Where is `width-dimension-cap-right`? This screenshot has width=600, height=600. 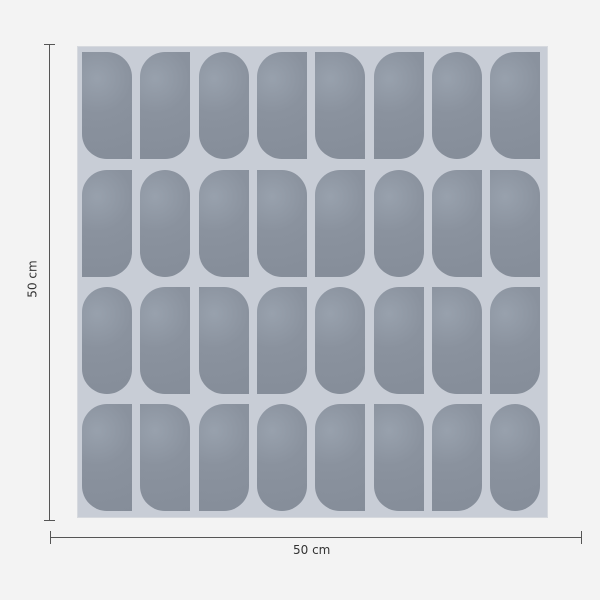 width-dimension-cap-right is located at coordinates (581, 537).